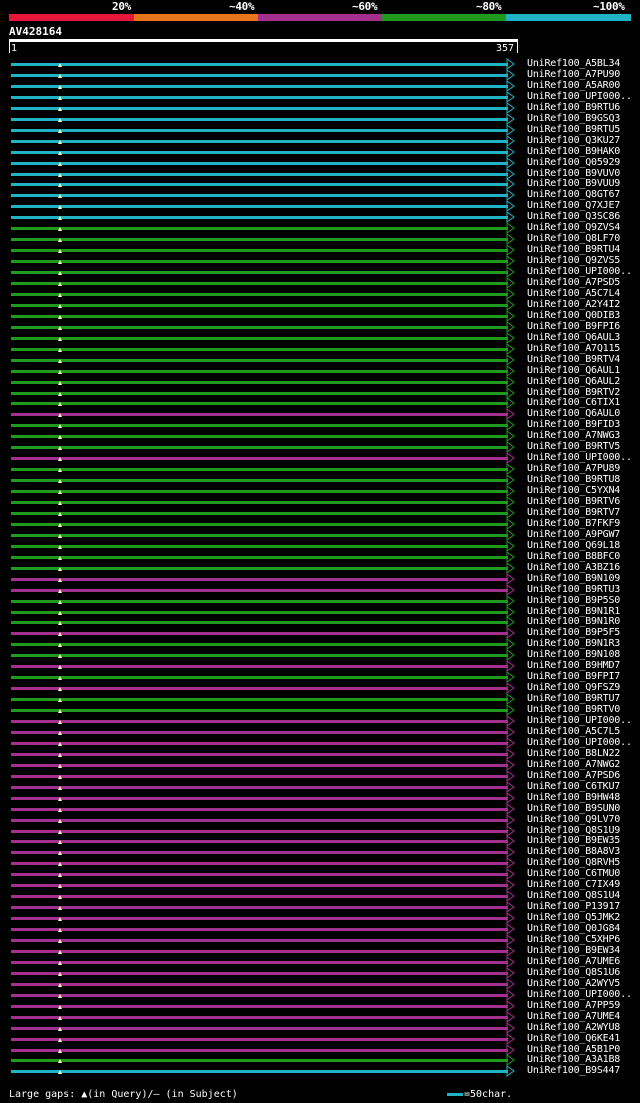 Image resolution: width=640 pixels, height=1103 pixels. I want to click on hit-label-link: UniRef100_B9RTV4, so click(574, 359).